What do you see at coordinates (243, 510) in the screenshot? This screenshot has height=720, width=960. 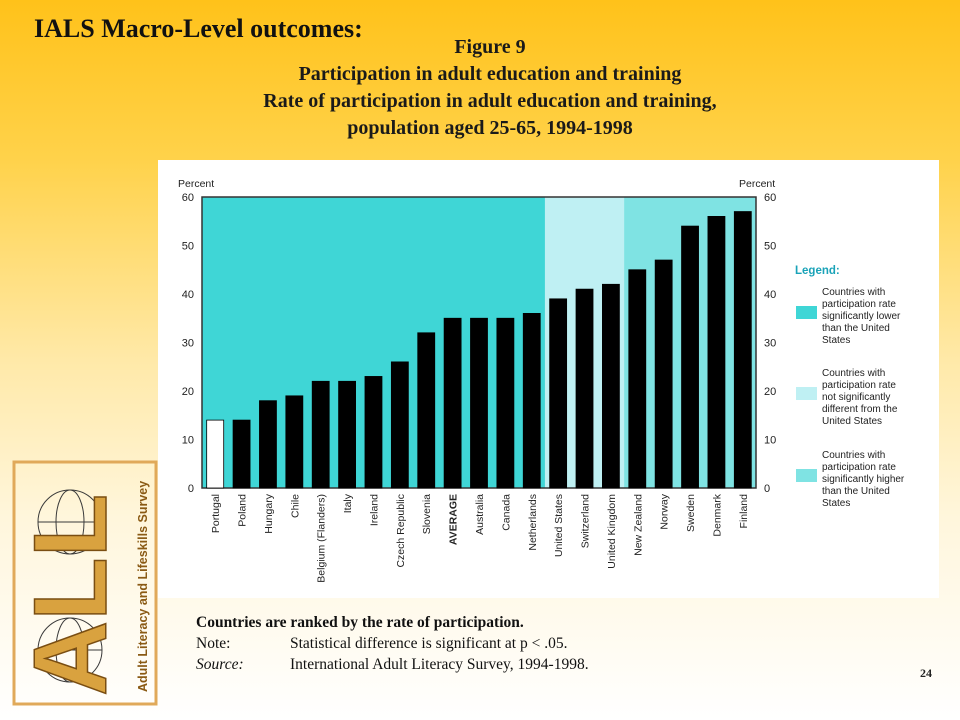 I see `category-label: Poland` at bounding box center [243, 510].